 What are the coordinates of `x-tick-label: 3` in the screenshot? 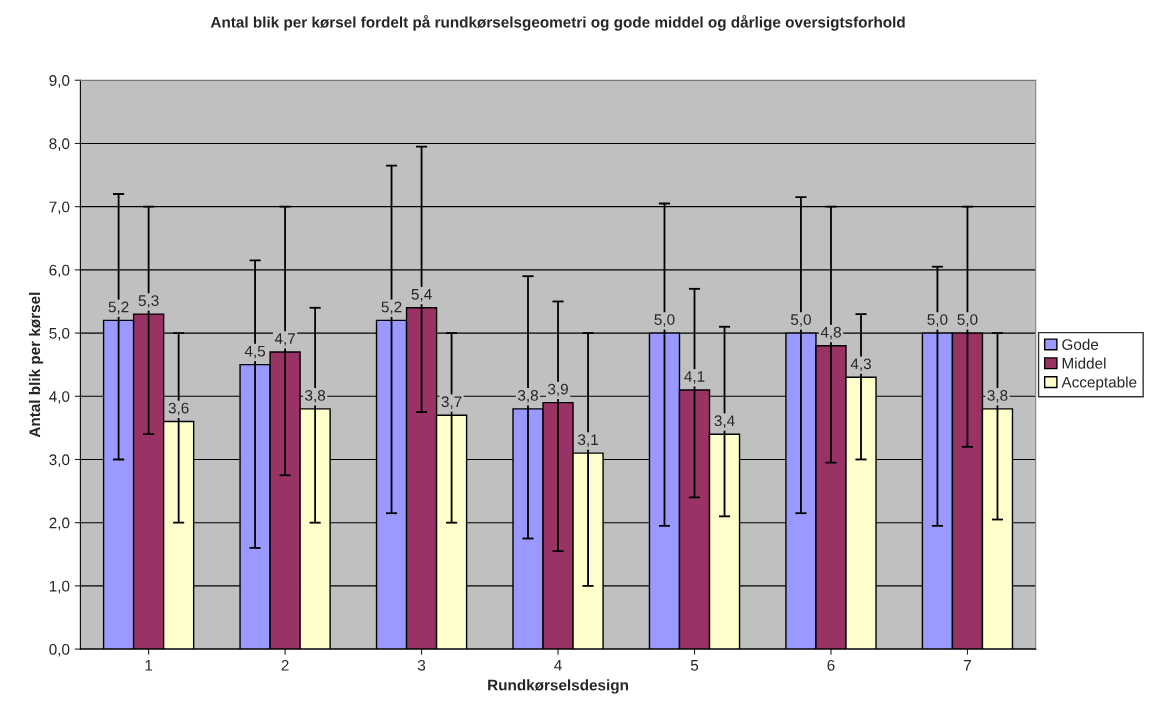 It's located at (421, 665).